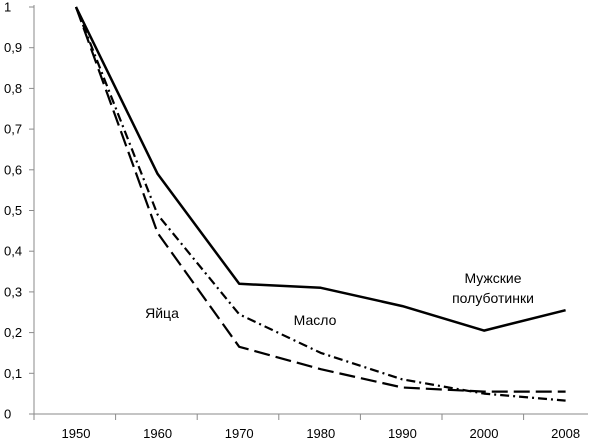  Describe the element at coordinates (13, 47) in the screenshot. I see `y-tick-label: 0,9` at that location.